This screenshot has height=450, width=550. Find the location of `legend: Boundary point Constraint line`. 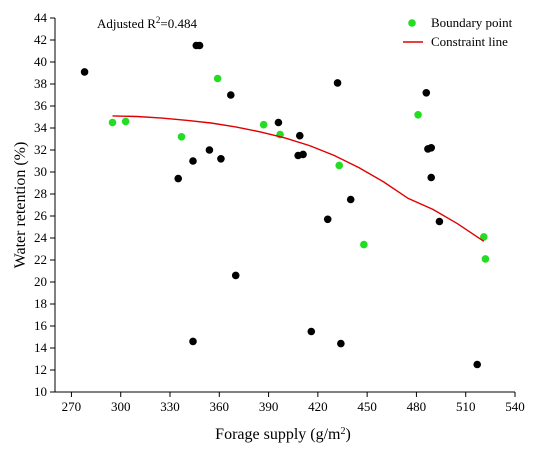

legend: Boundary point Constraint line is located at coordinates (458, 32).